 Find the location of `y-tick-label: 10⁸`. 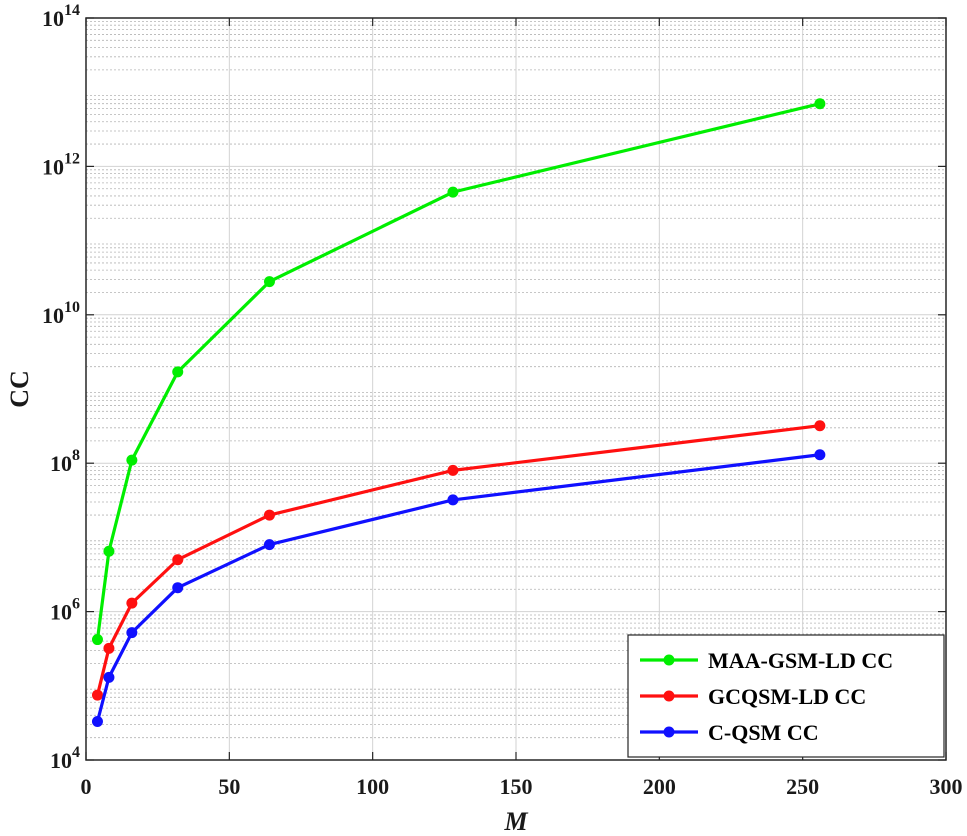

y-tick-label: 10⁸ is located at coordinates (65, 461).